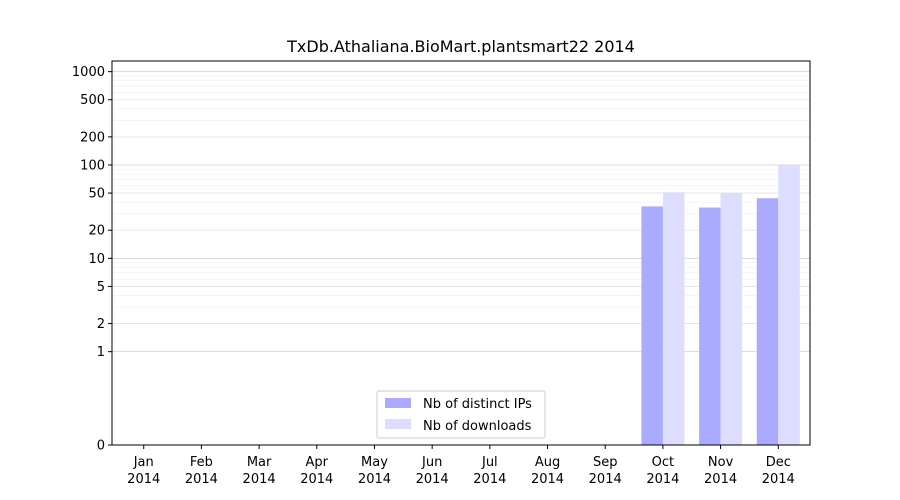 The width and height of the screenshot is (900, 500). I want to click on legend-label-1: Nb of downloads, so click(477, 426).